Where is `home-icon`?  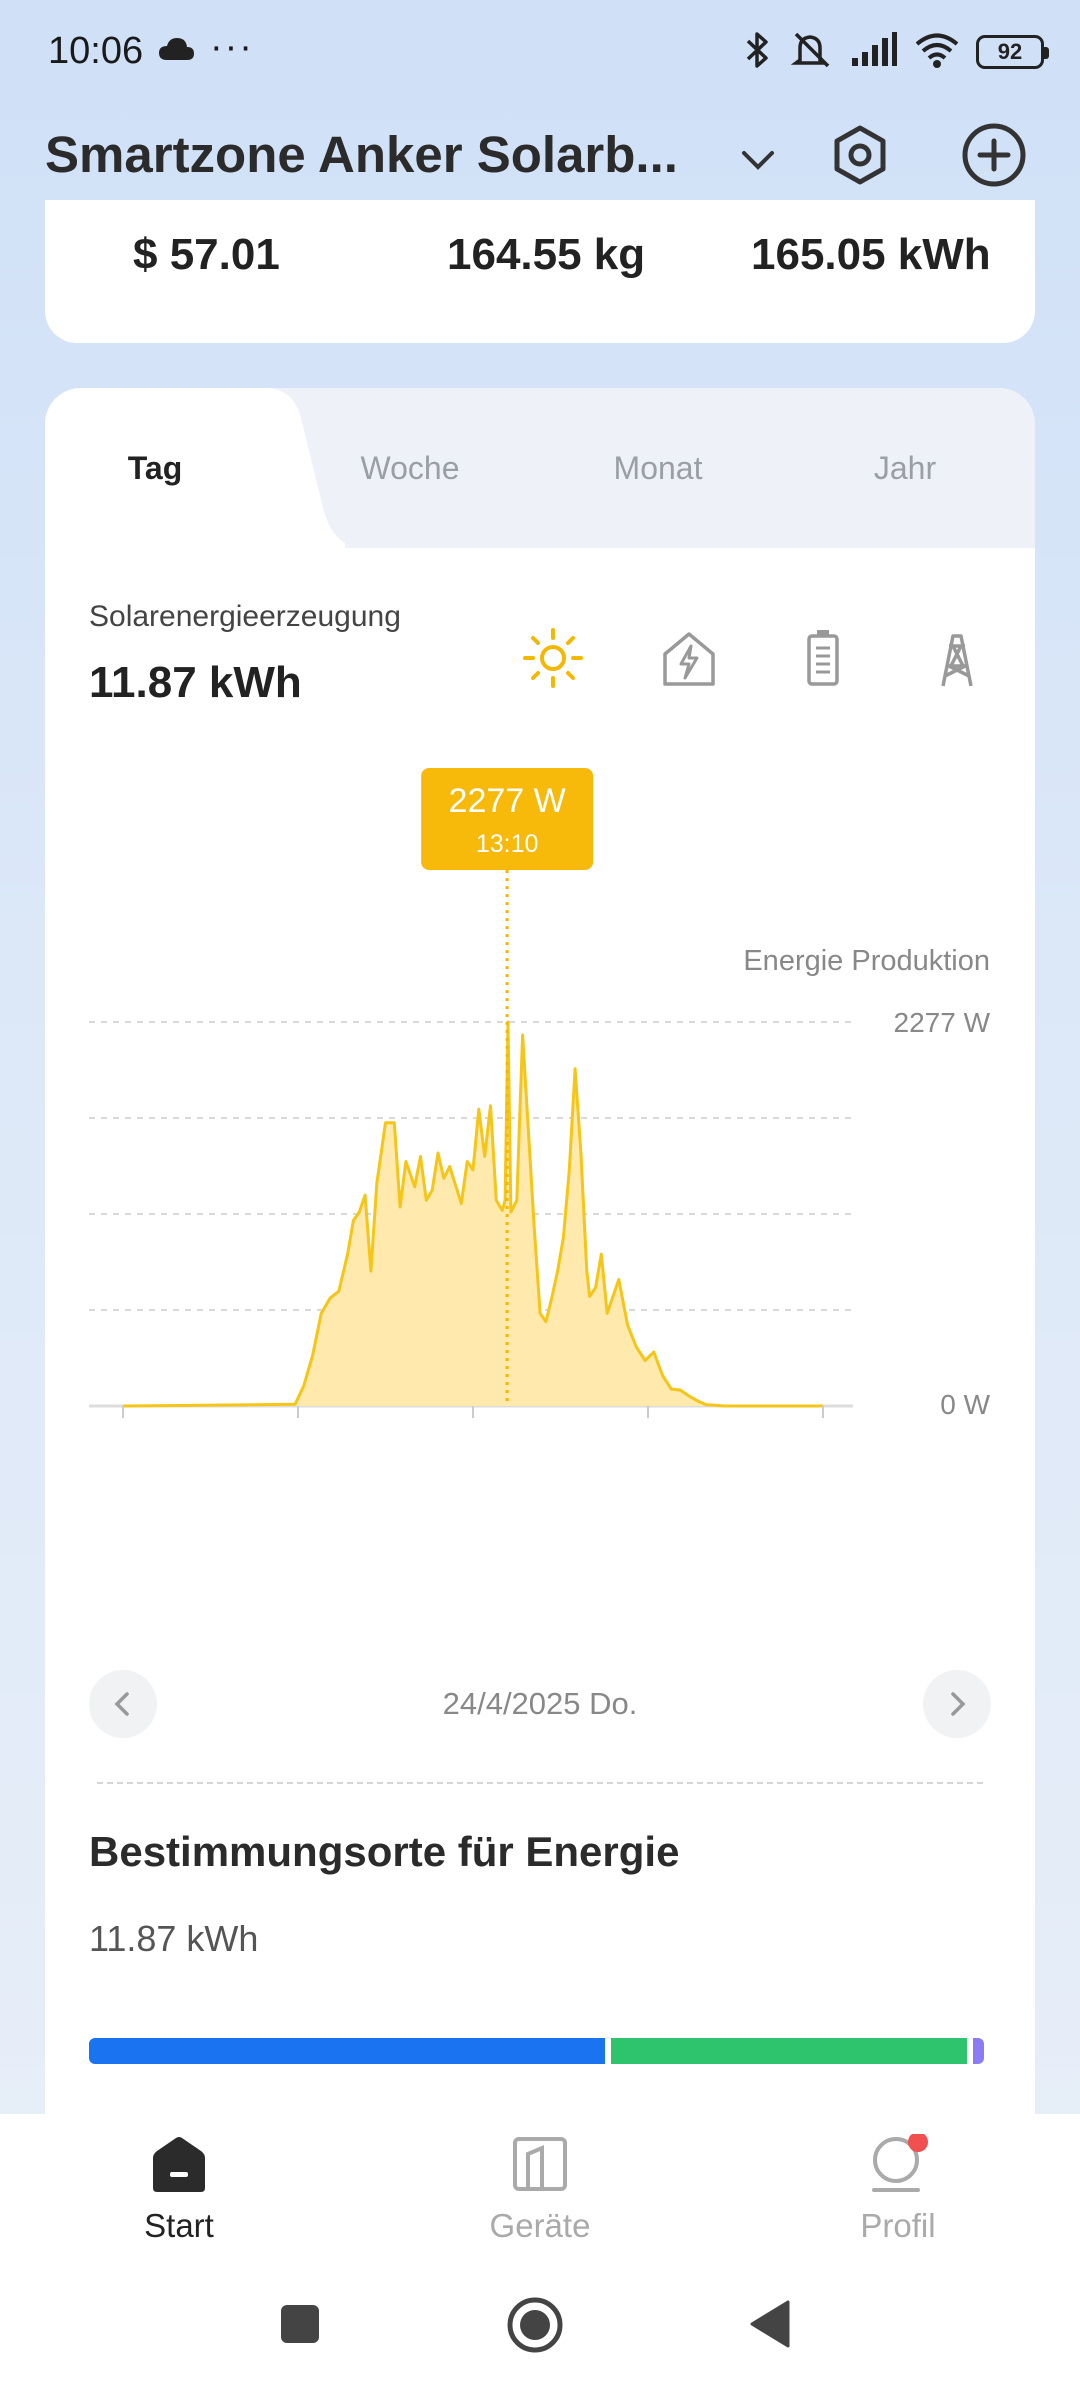 home-icon is located at coordinates (179, 2164).